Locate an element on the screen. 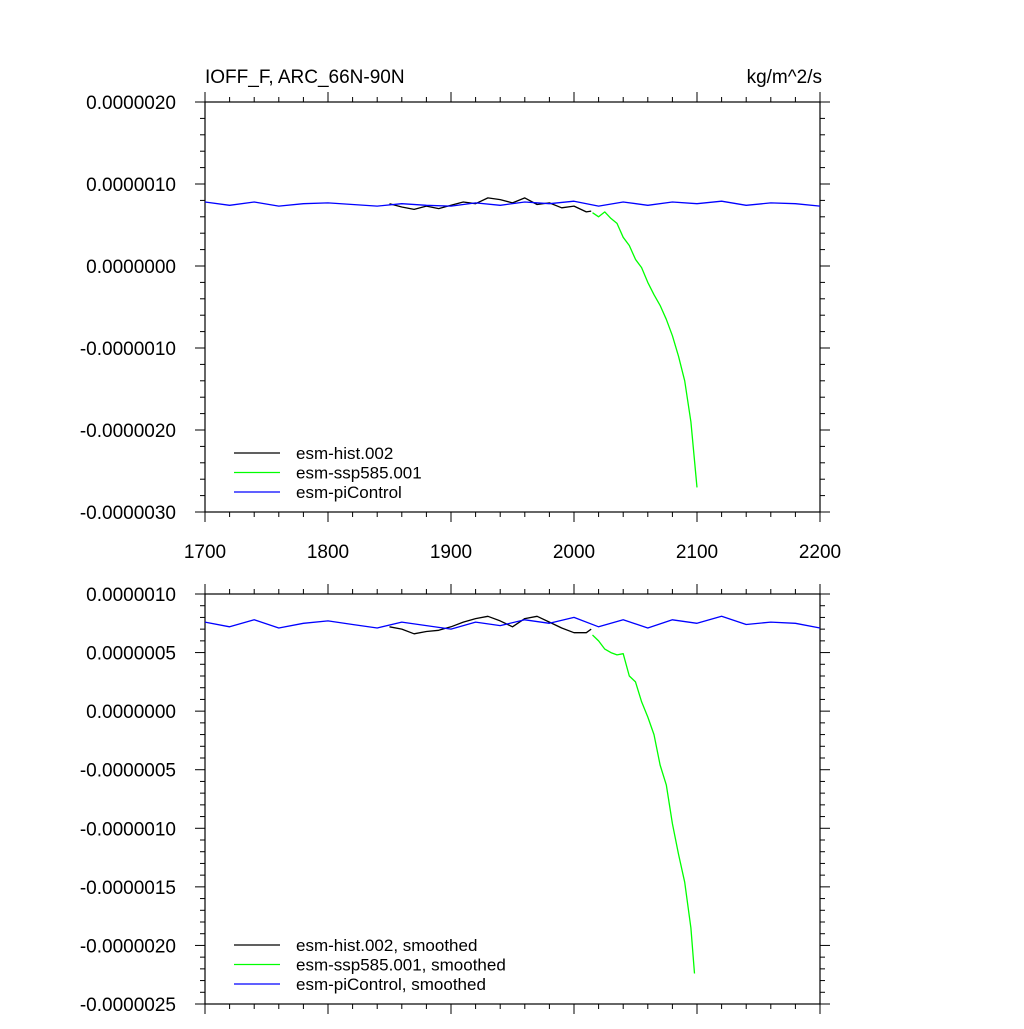  x-tick-label: 2200 is located at coordinates (820, 552).